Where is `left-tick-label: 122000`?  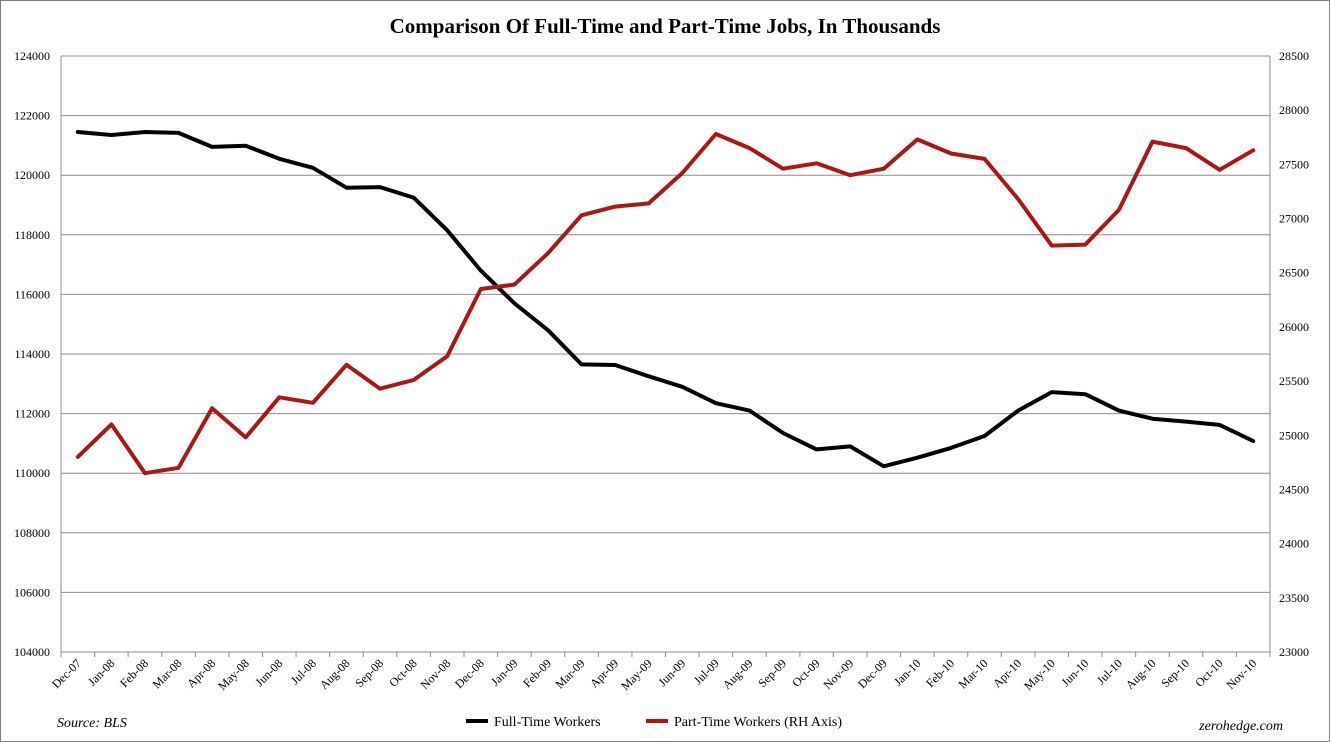
left-tick-label: 122000 is located at coordinates (32, 116).